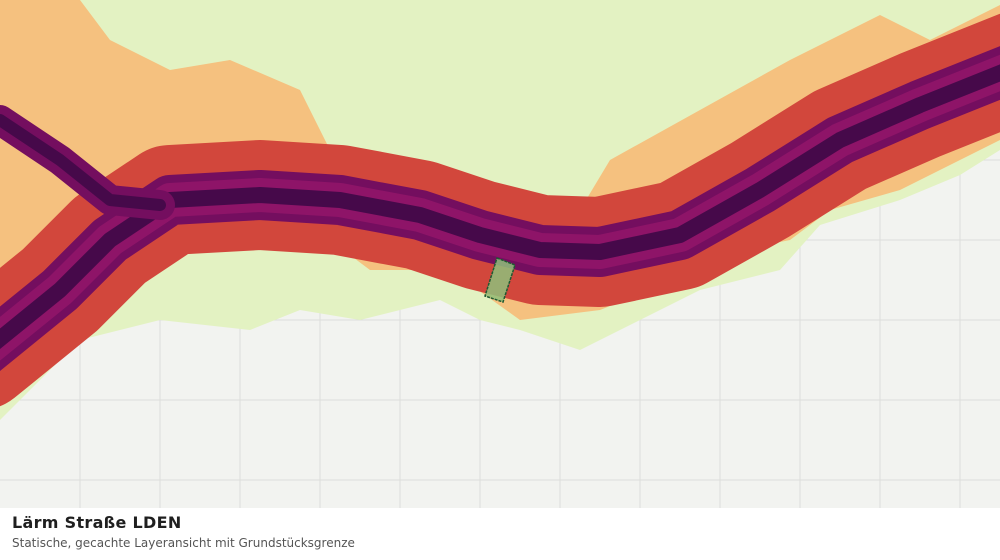  Describe the element at coordinates (500, 280) in the screenshot. I see `parcel-boundary` at that location.